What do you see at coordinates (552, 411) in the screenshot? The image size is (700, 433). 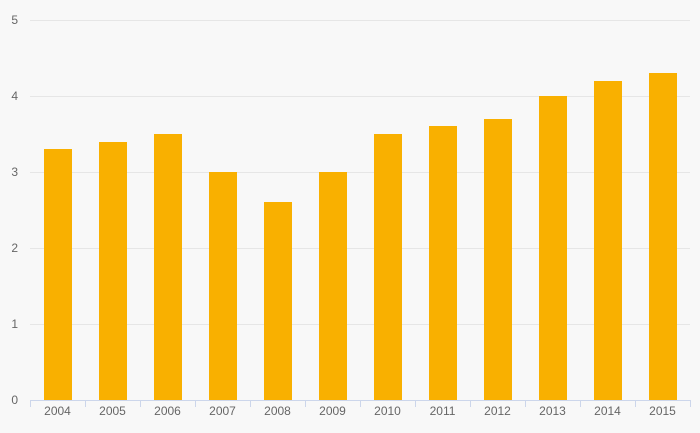 I see `x-tick-label-2013: 2013` at bounding box center [552, 411].